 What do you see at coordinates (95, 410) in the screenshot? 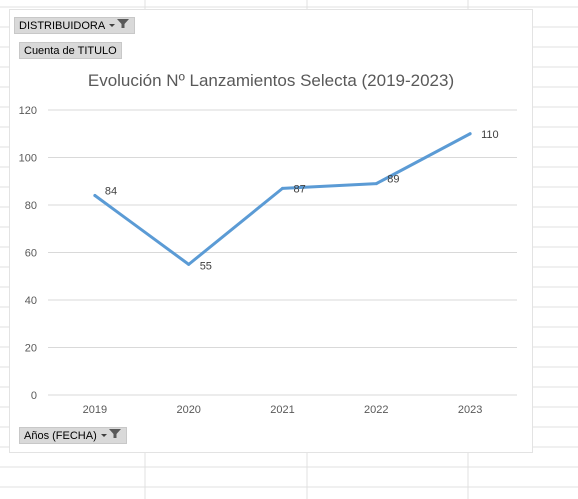
I see `x-tick-label: 2019` at bounding box center [95, 410].